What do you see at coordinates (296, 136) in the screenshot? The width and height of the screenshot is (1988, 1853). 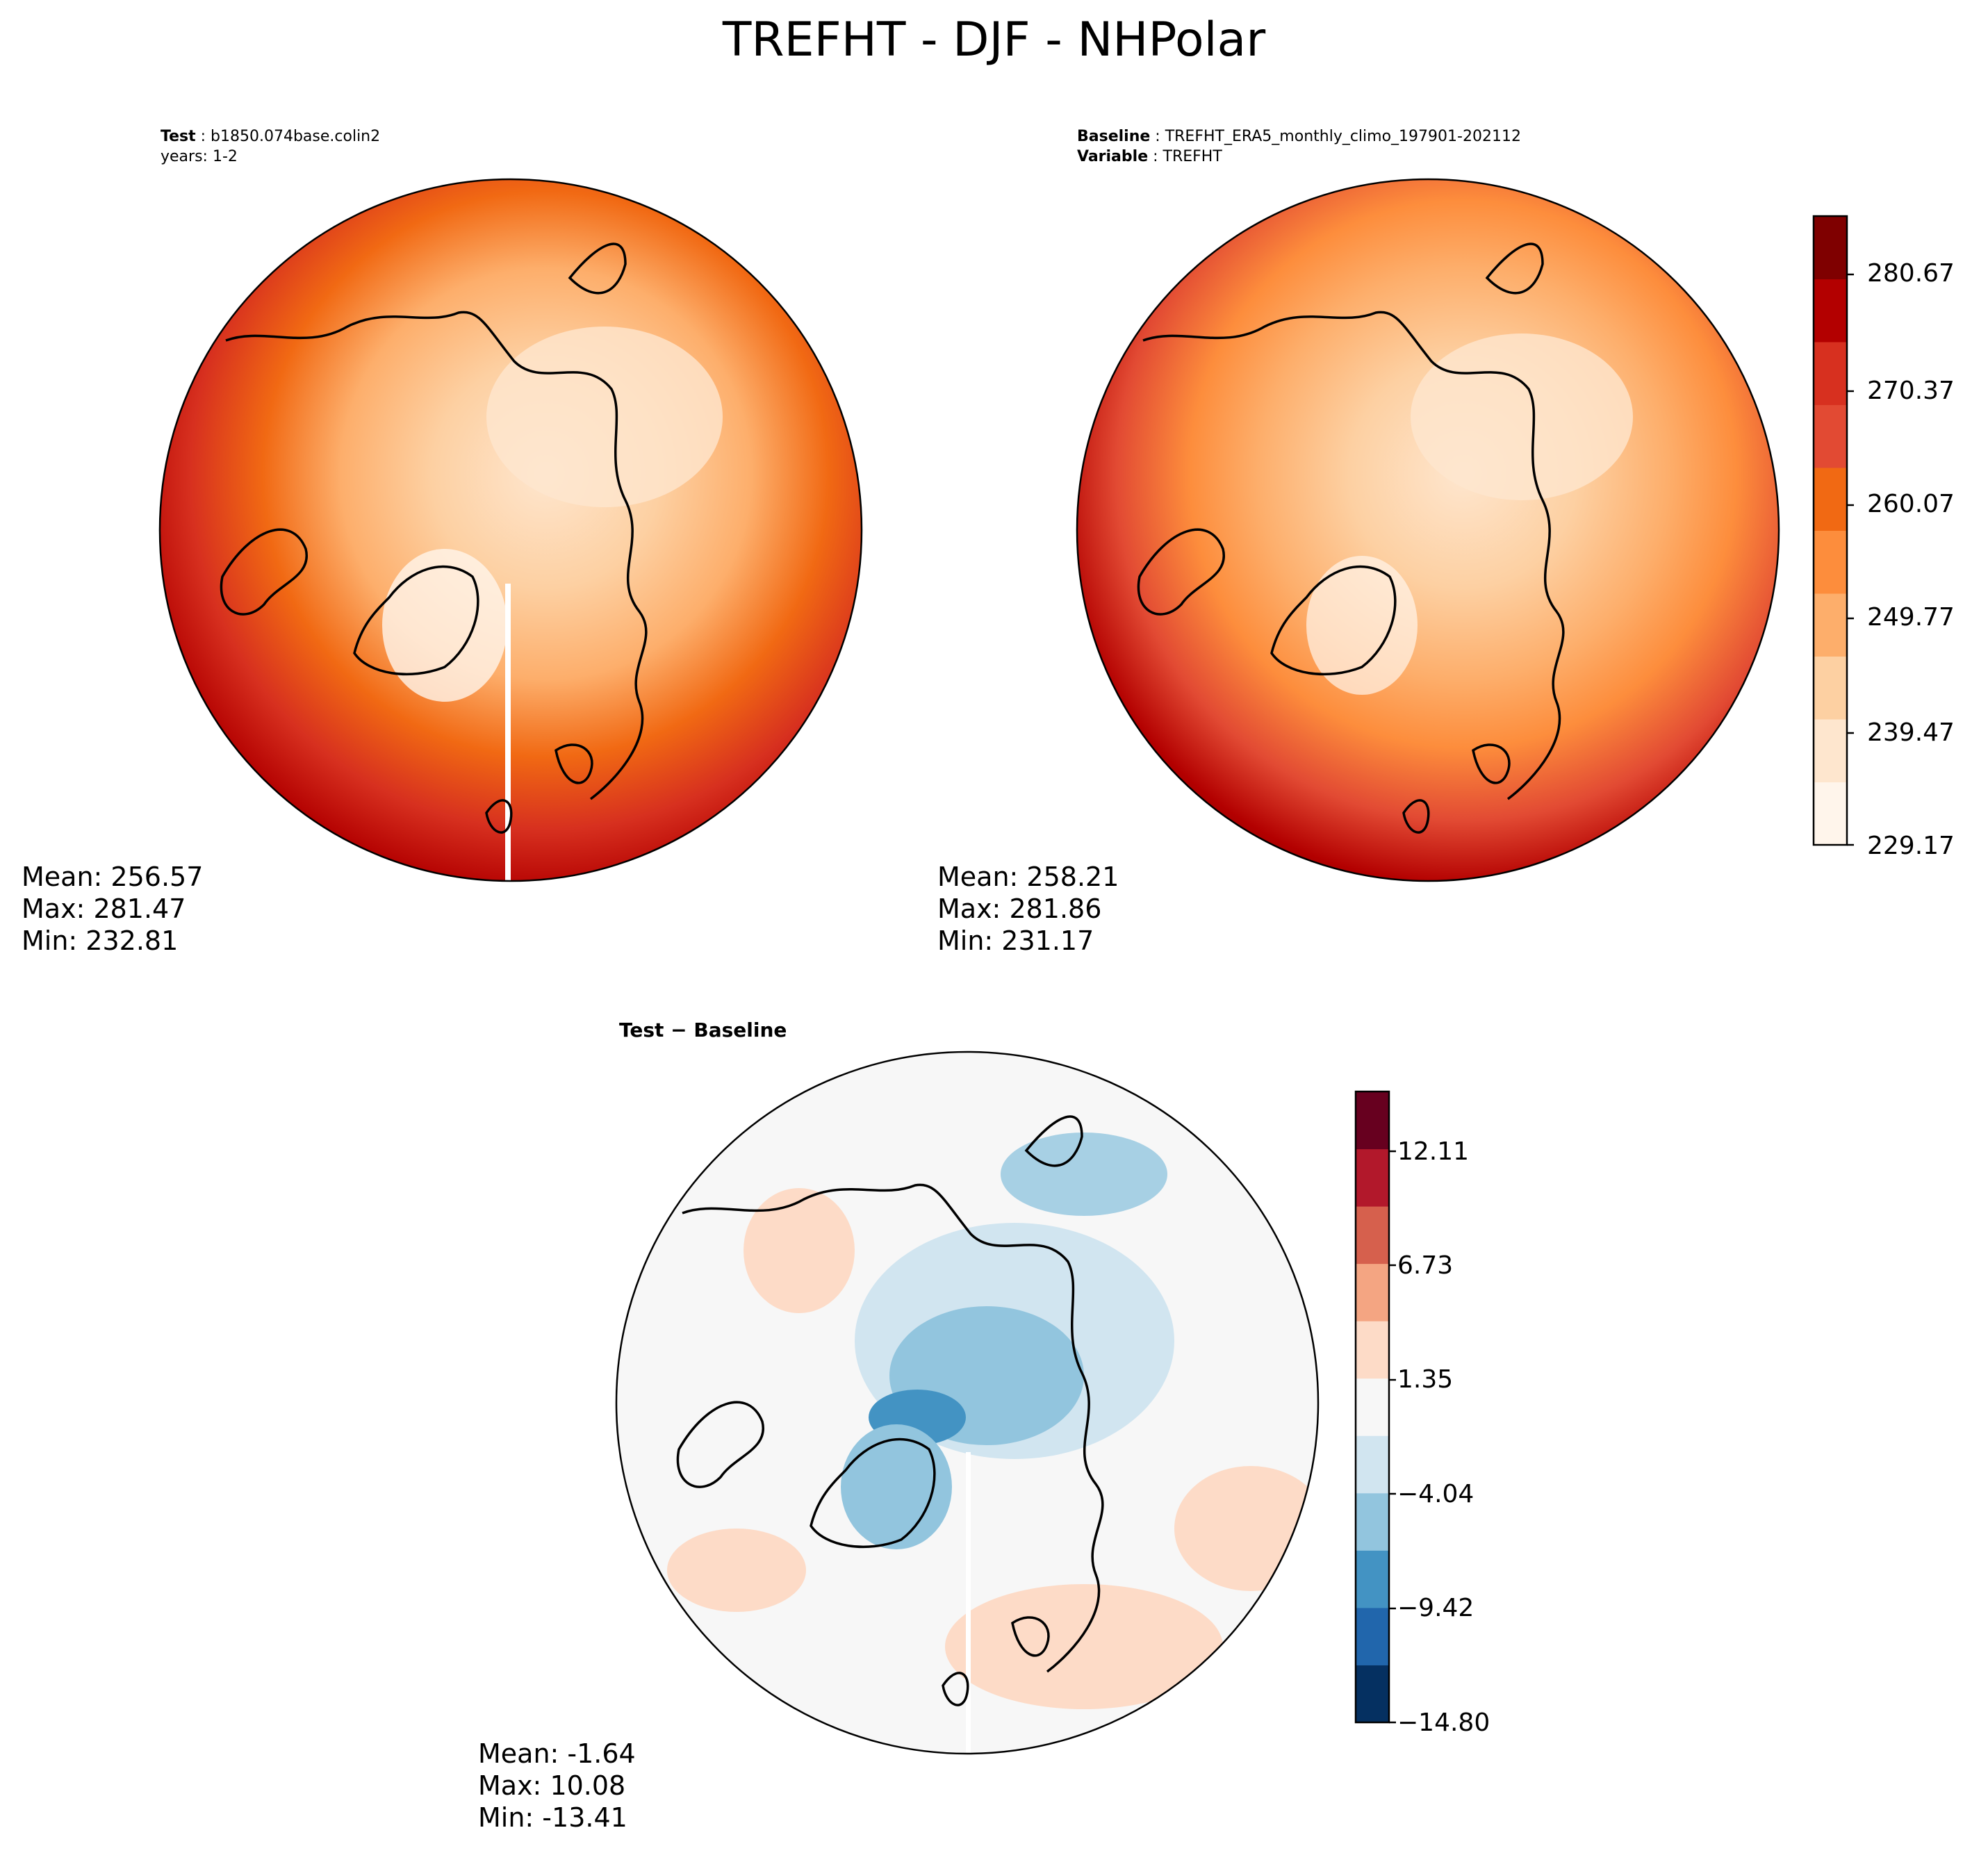 I see `test-label-value: b1850.074base.colin2` at bounding box center [296, 136].